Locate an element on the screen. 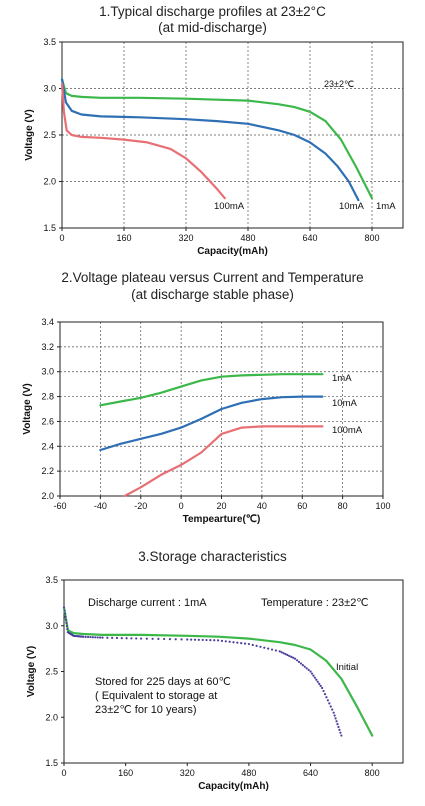 This screenshot has width=425, height=806. x-tick-label: -20 is located at coordinates (140, 506).